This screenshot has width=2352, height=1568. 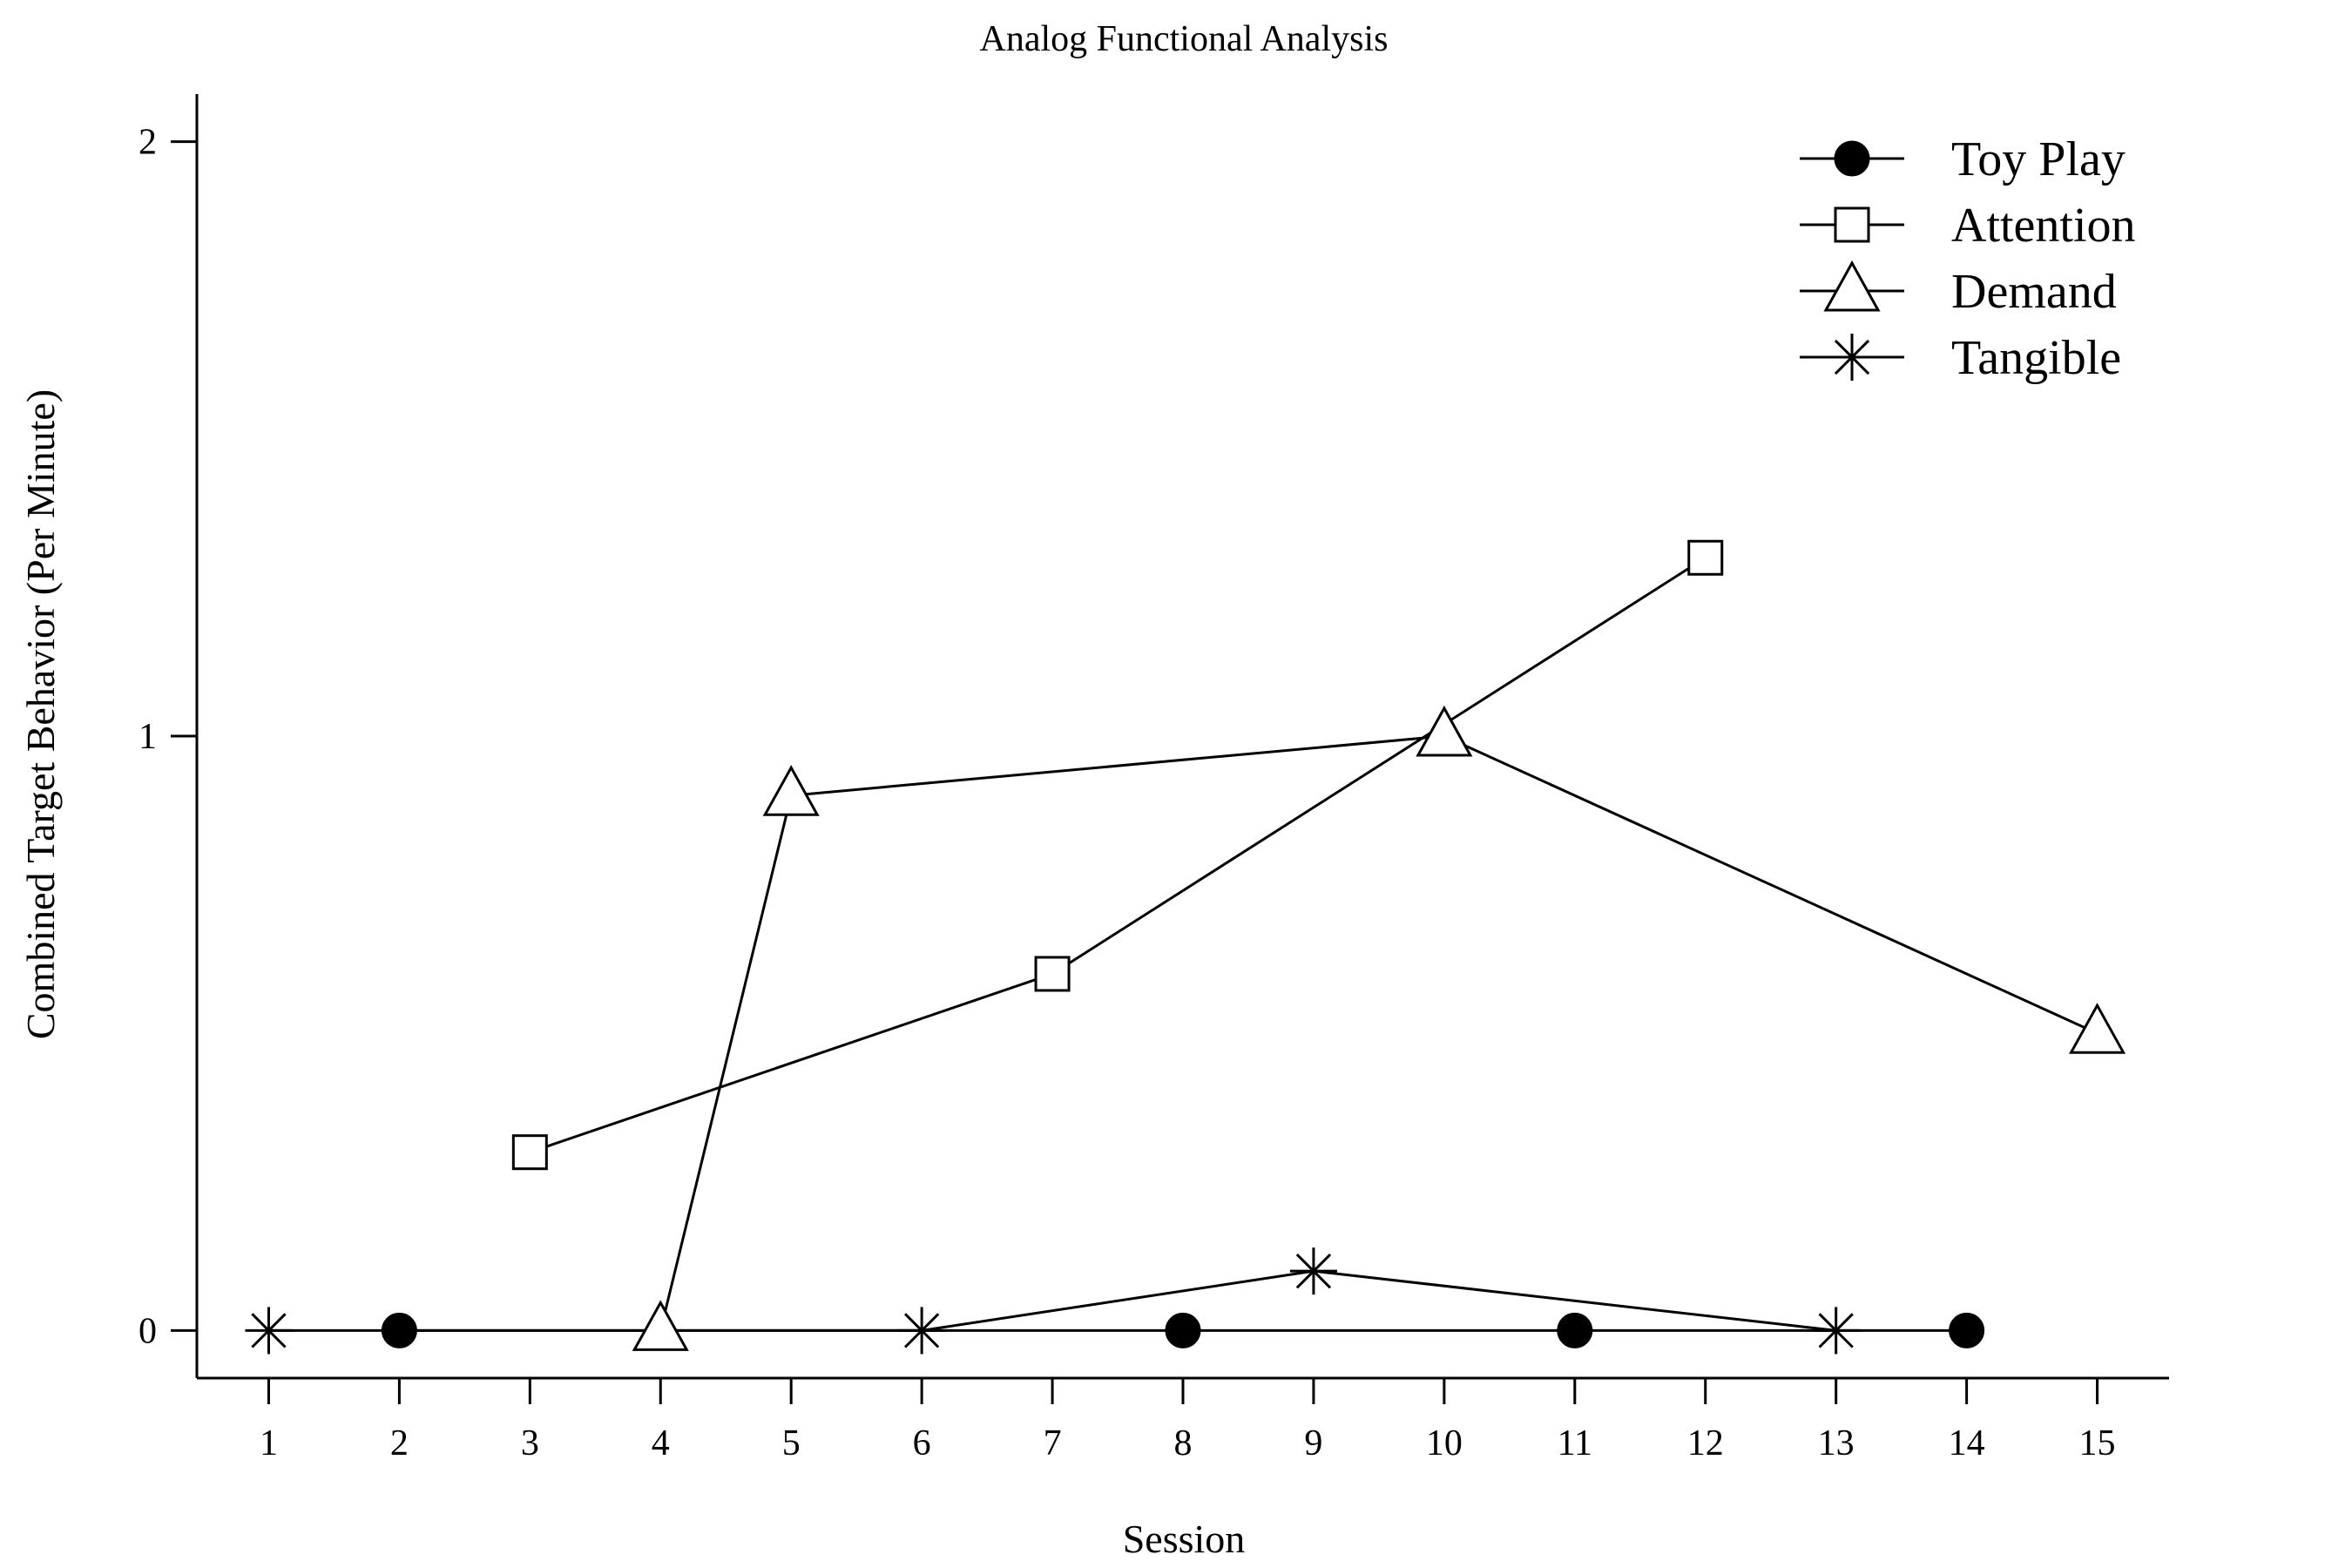 I want to click on legend: Toy Play Attention Demand Tangible, so click(x=1968, y=258).